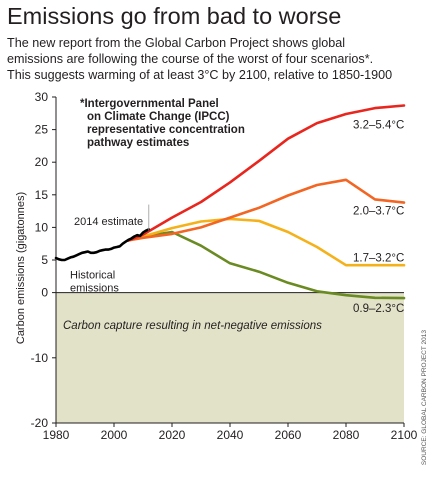 This screenshot has height=480, width=432. I want to click on ipcc-note-line: *Intergovernmental Panel, so click(149, 104).